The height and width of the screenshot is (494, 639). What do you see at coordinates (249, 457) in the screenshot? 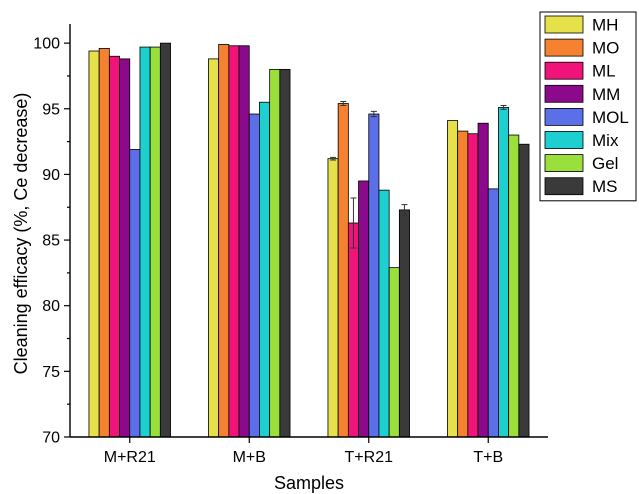
I see `x-tick-label: M+B` at bounding box center [249, 457].